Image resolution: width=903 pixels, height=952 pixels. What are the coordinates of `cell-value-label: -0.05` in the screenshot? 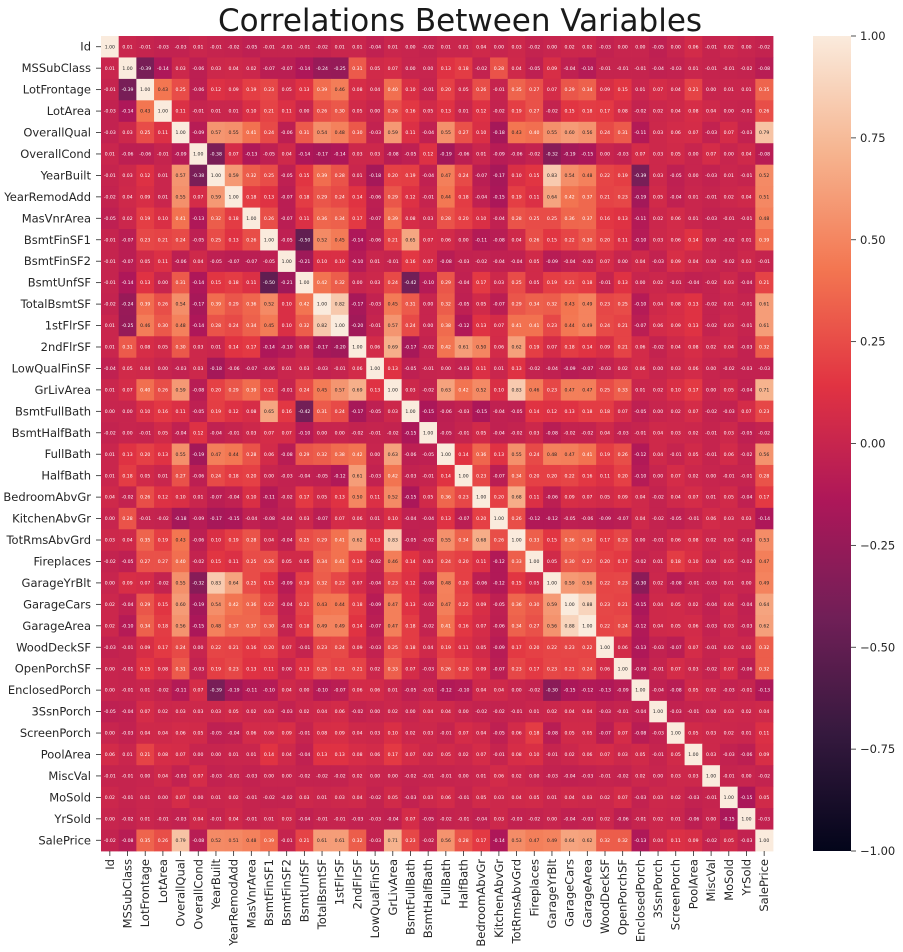 It's located at (499, 605).